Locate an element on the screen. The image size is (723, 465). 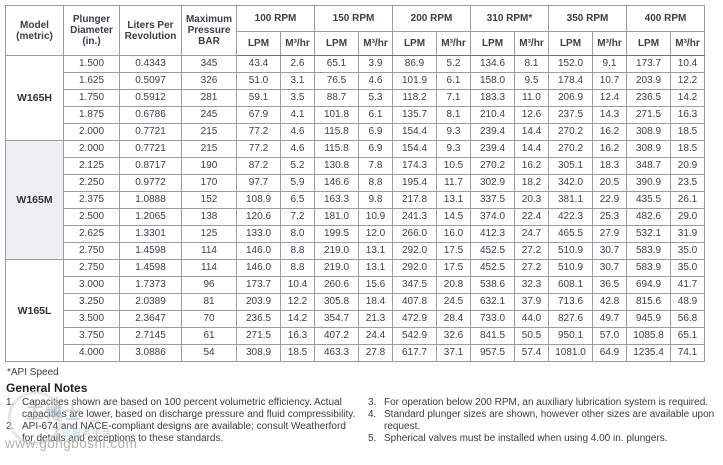
capacity-cell: 4.1 is located at coordinates (297, 115).